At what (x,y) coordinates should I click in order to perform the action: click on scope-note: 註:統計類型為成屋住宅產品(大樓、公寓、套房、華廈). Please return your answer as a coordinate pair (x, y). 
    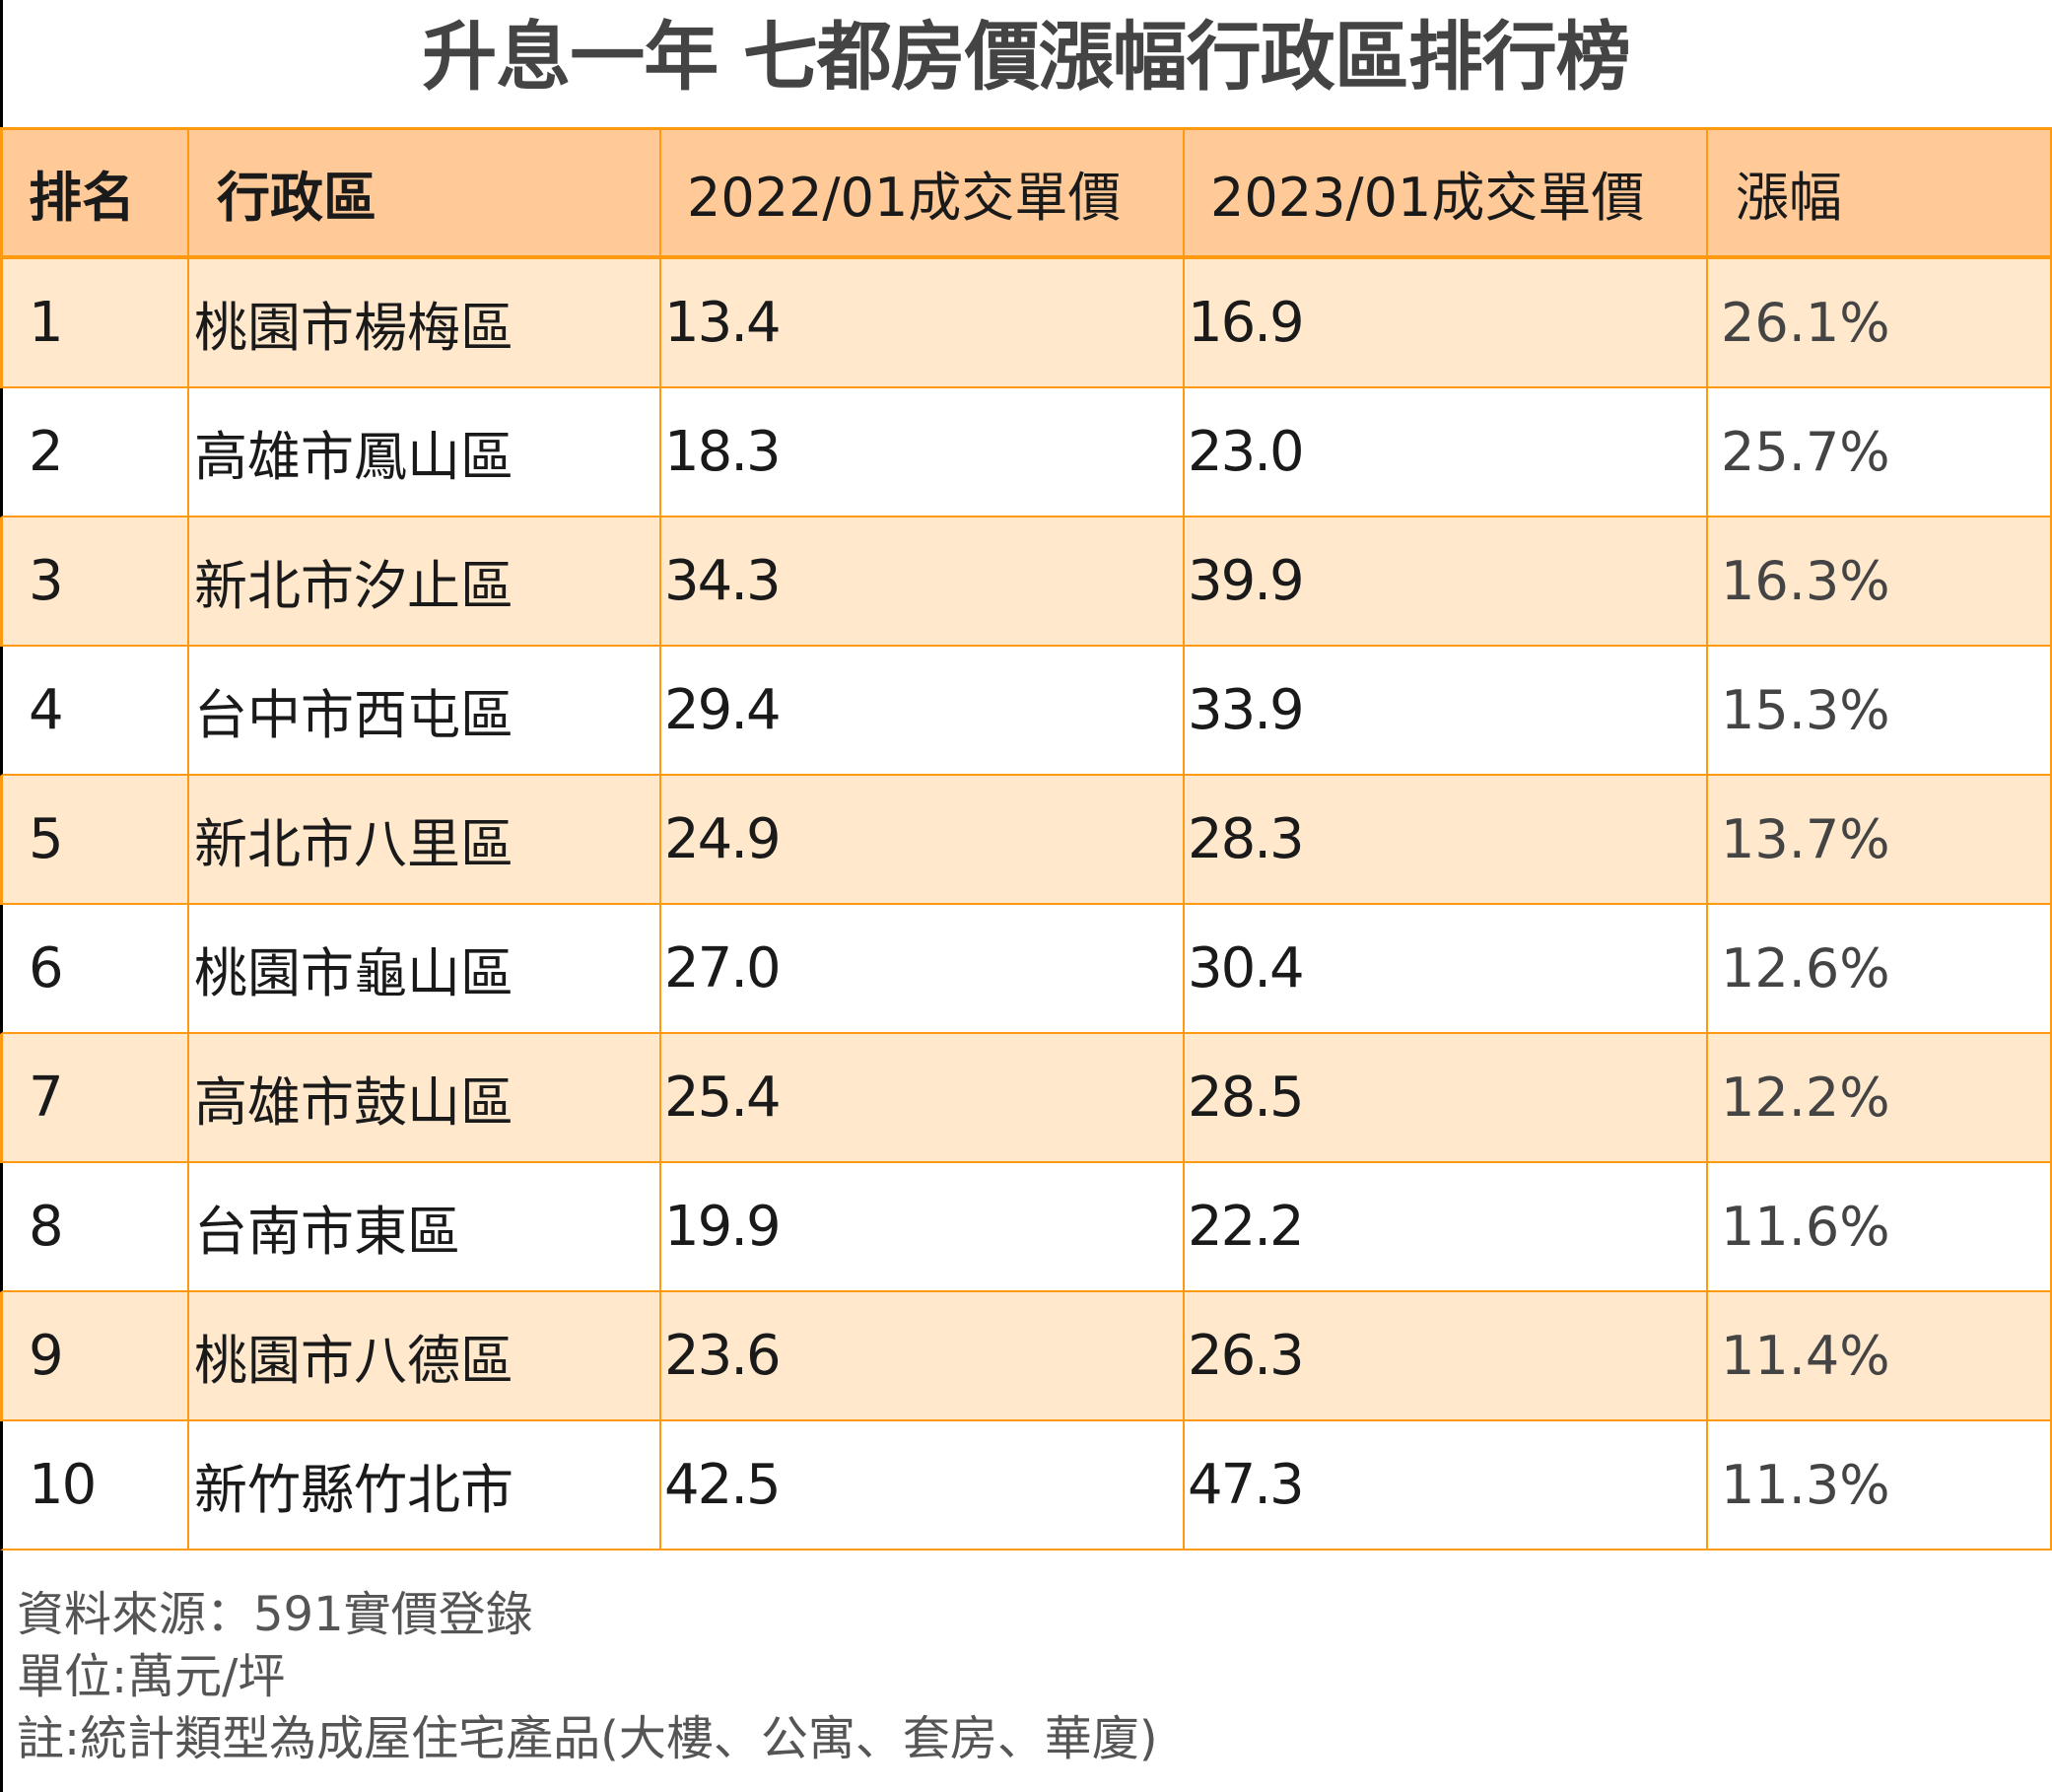
    Looking at the image, I should click on (587, 1738).